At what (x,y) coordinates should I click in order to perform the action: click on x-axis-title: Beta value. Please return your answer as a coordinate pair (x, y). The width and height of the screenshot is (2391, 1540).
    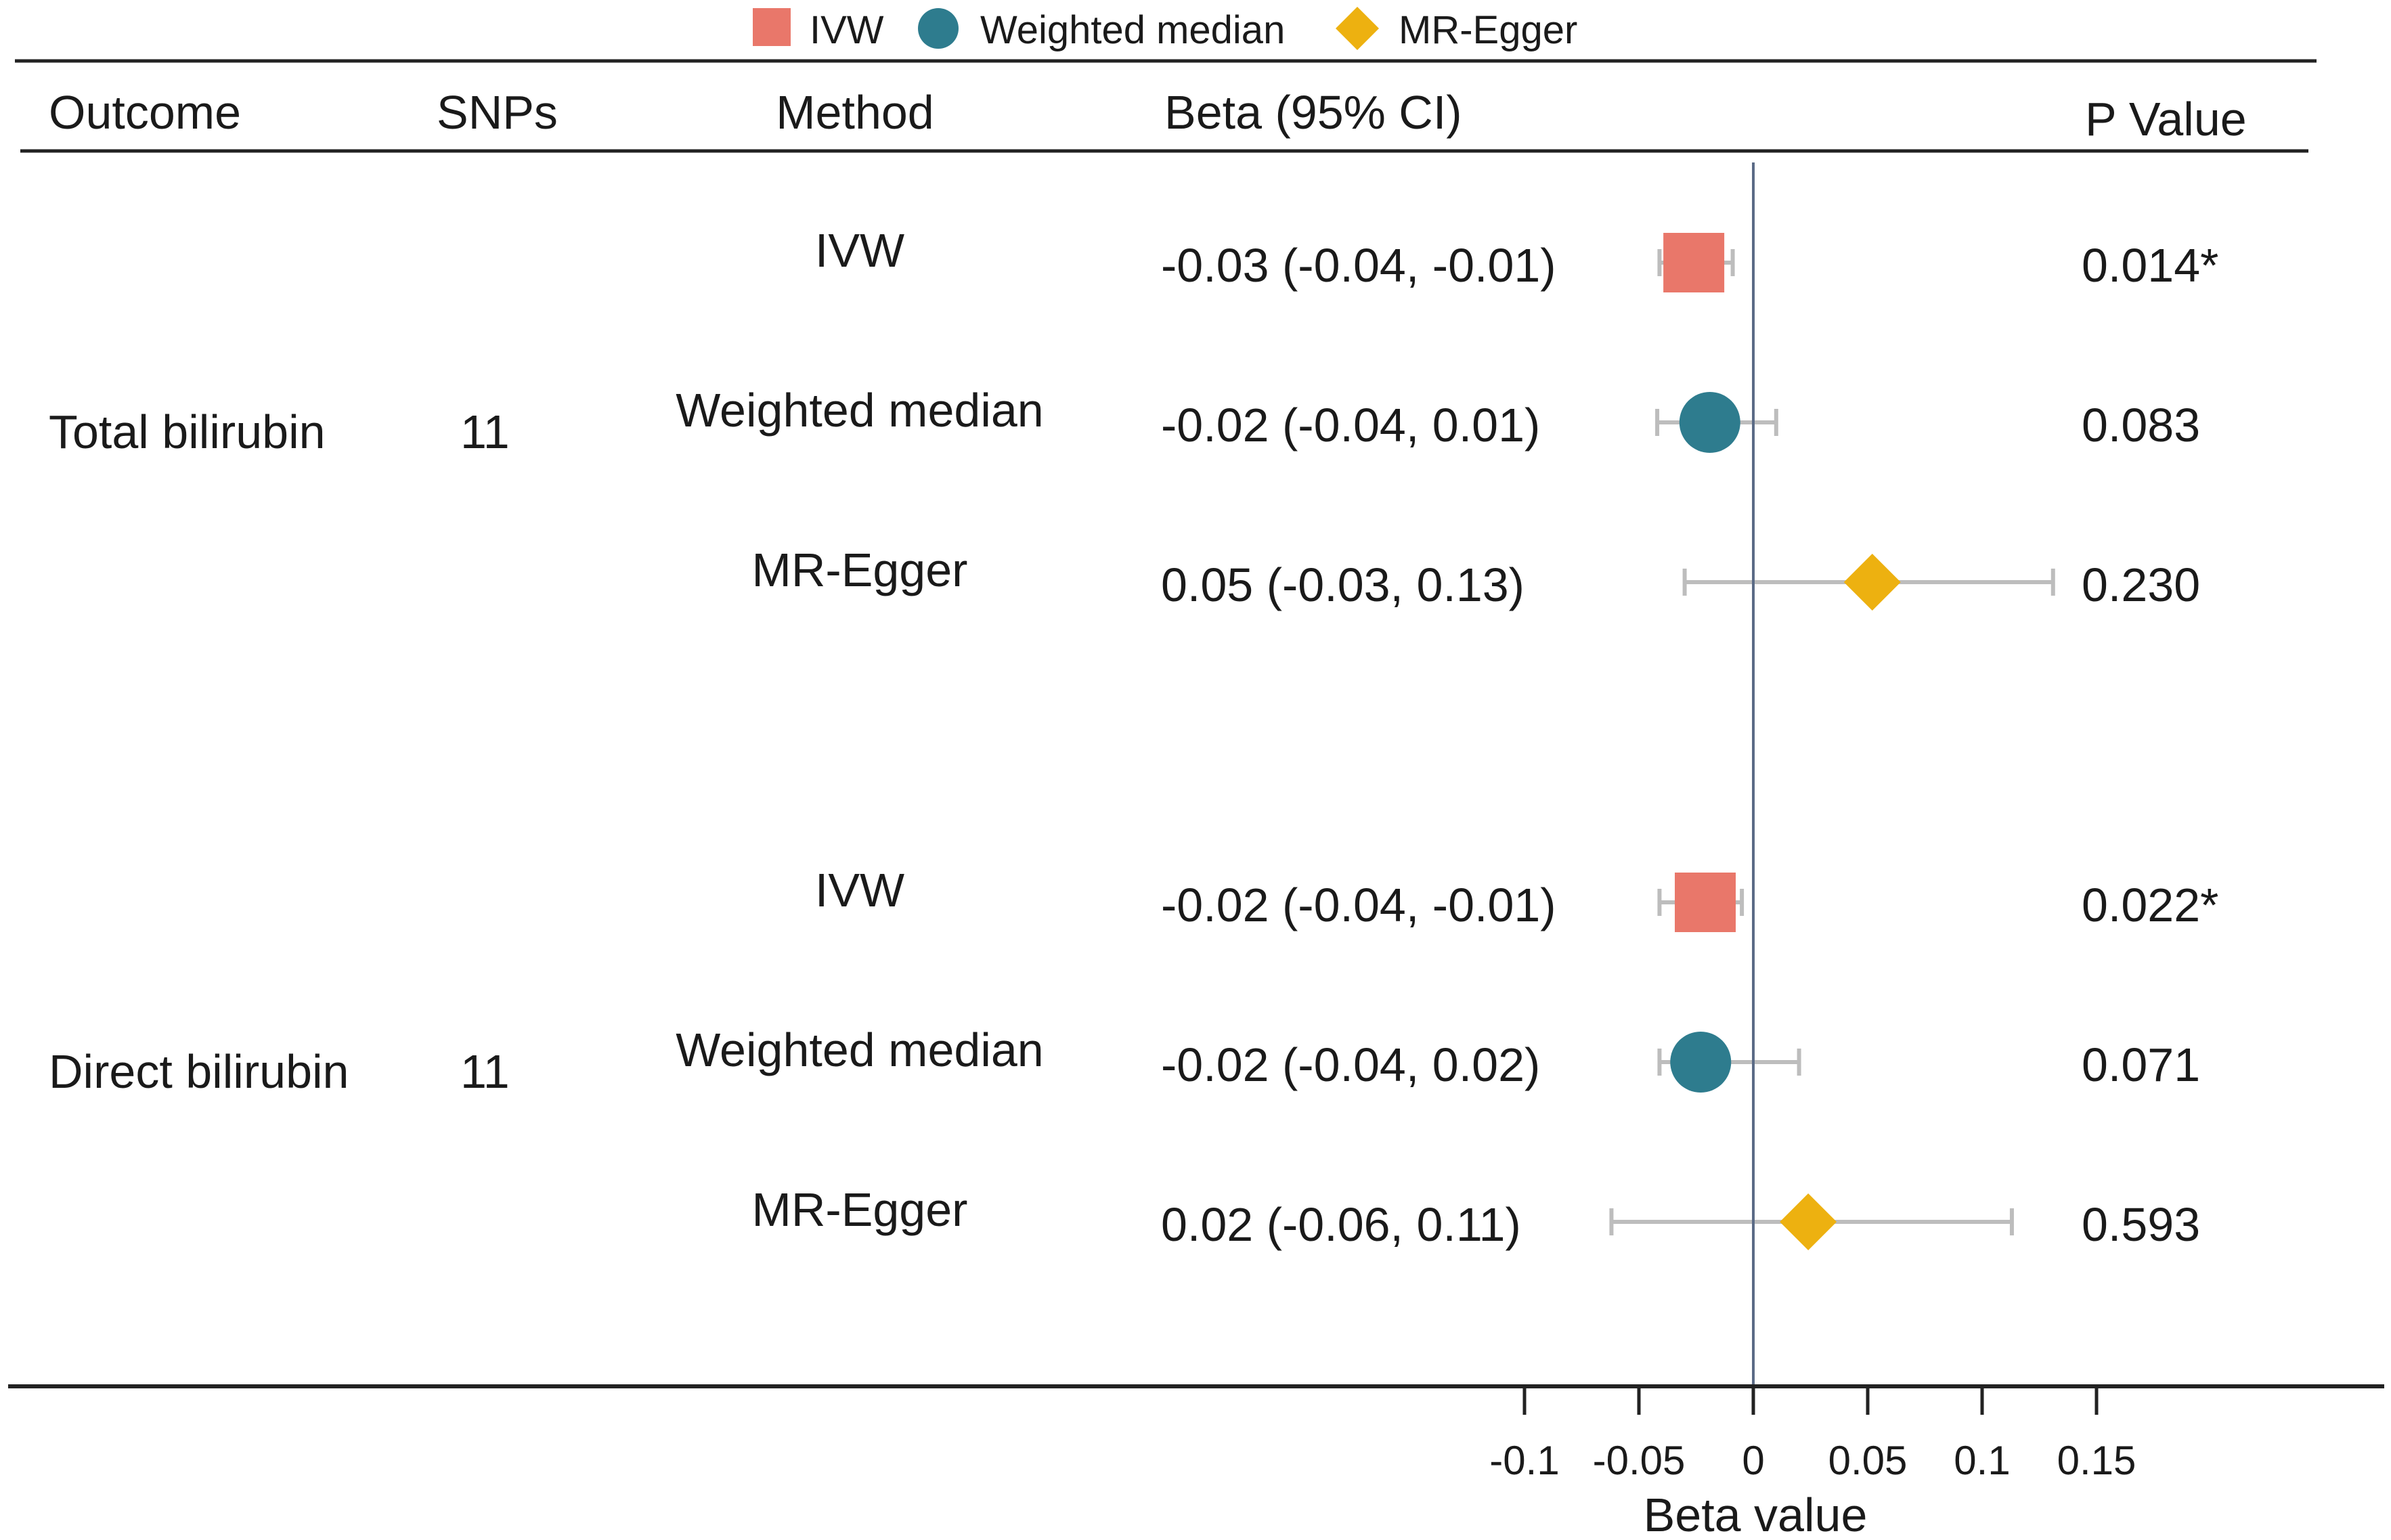
    Looking at the image, I should click on (1756, 1514).